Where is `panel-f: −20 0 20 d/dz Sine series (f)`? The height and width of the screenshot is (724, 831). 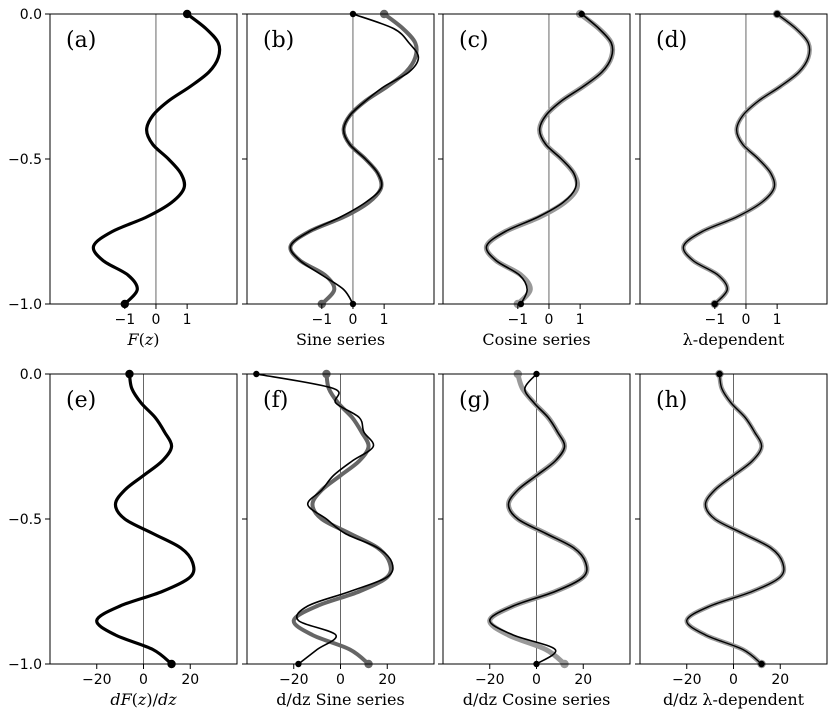
panel-f: −20 0 20 d/dz Sine series (f) is located at coordinates (338, 539).